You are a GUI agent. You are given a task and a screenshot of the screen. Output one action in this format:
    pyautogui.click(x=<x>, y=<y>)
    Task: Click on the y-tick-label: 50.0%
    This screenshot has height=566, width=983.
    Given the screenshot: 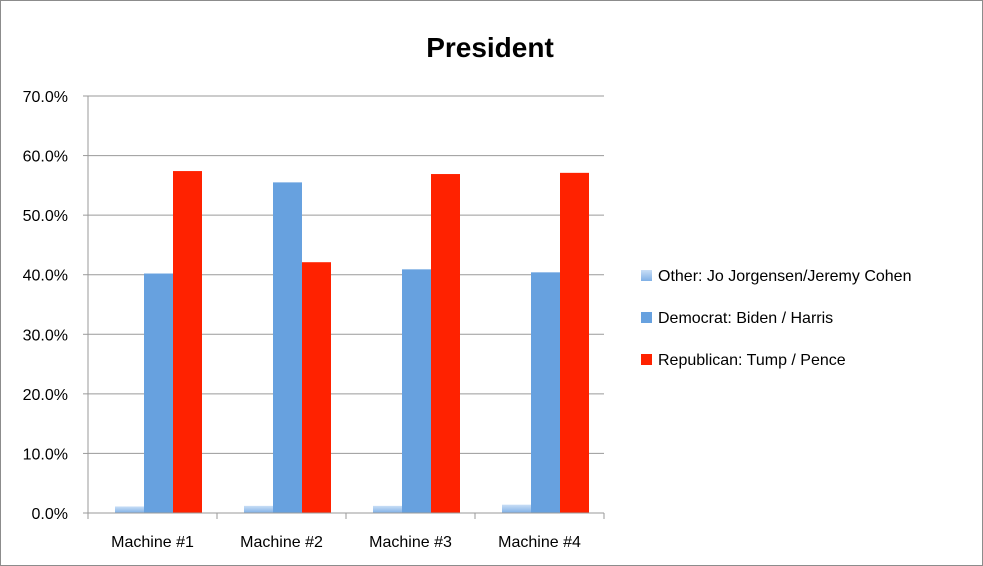 What is the action you would take?
    pyautogui.click(x=45, y=216)
    